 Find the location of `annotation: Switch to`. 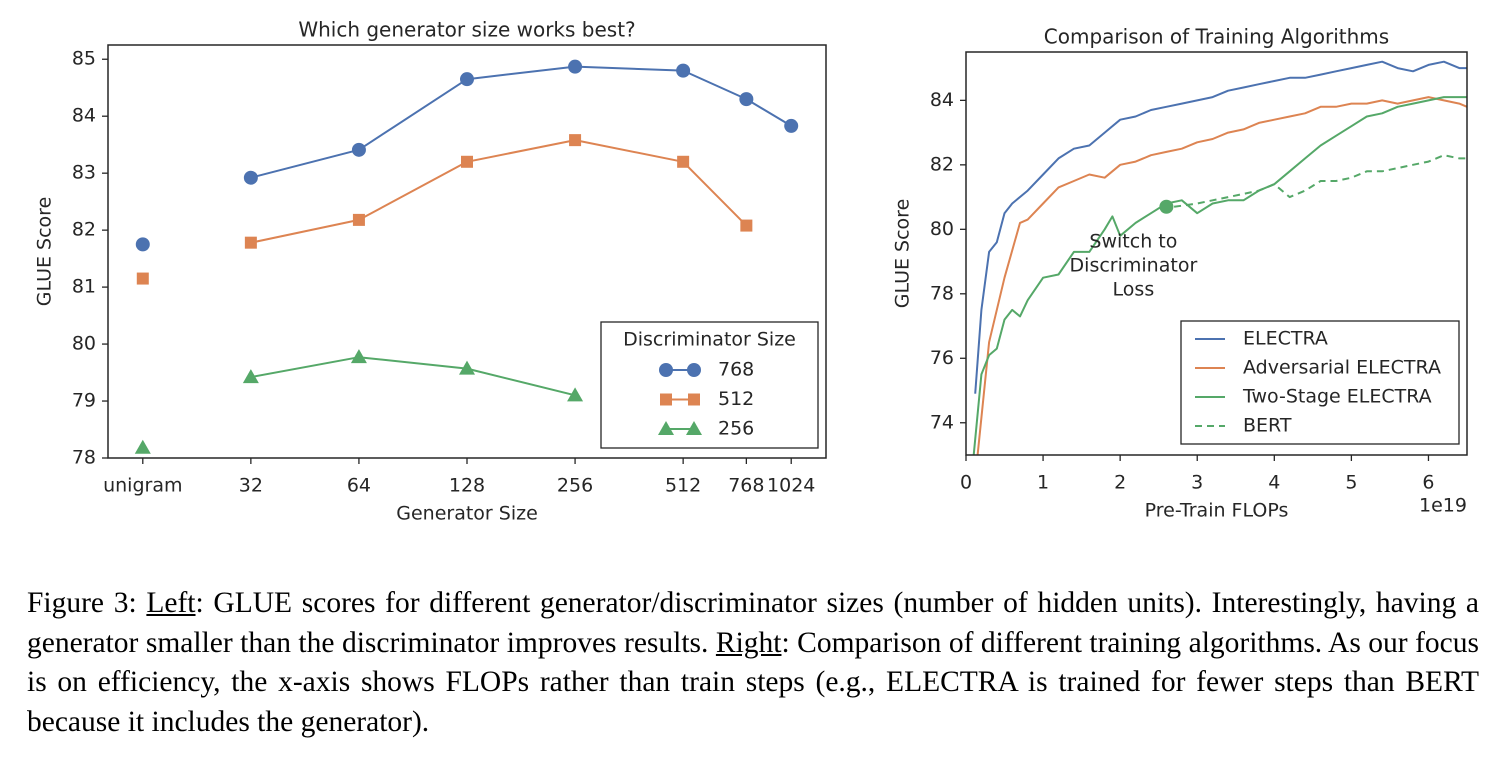

annotation: Switch to is located at coordinates (1133, 241).